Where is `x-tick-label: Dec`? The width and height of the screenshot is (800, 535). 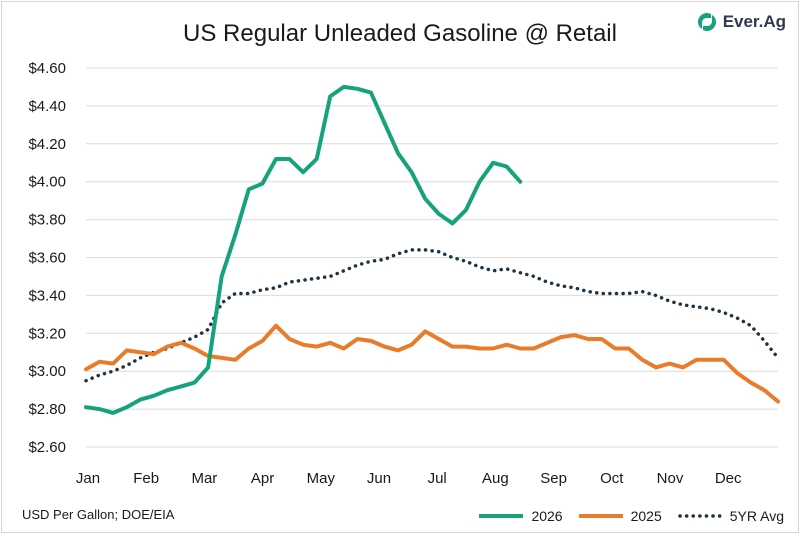
x-tick-label: Dec is located at coordinates (728, 478).